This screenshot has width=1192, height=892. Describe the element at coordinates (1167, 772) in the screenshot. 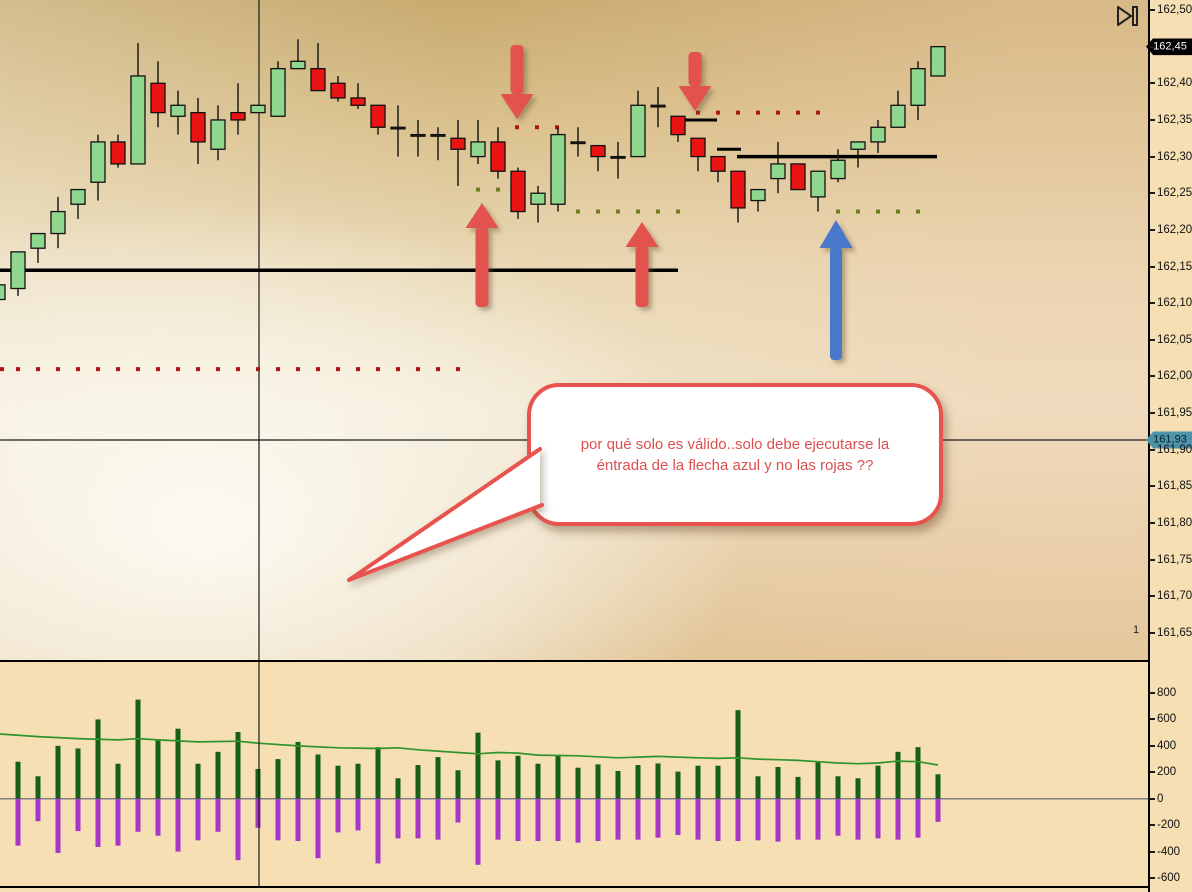

I see `volume-tick-label: 200` at that location.